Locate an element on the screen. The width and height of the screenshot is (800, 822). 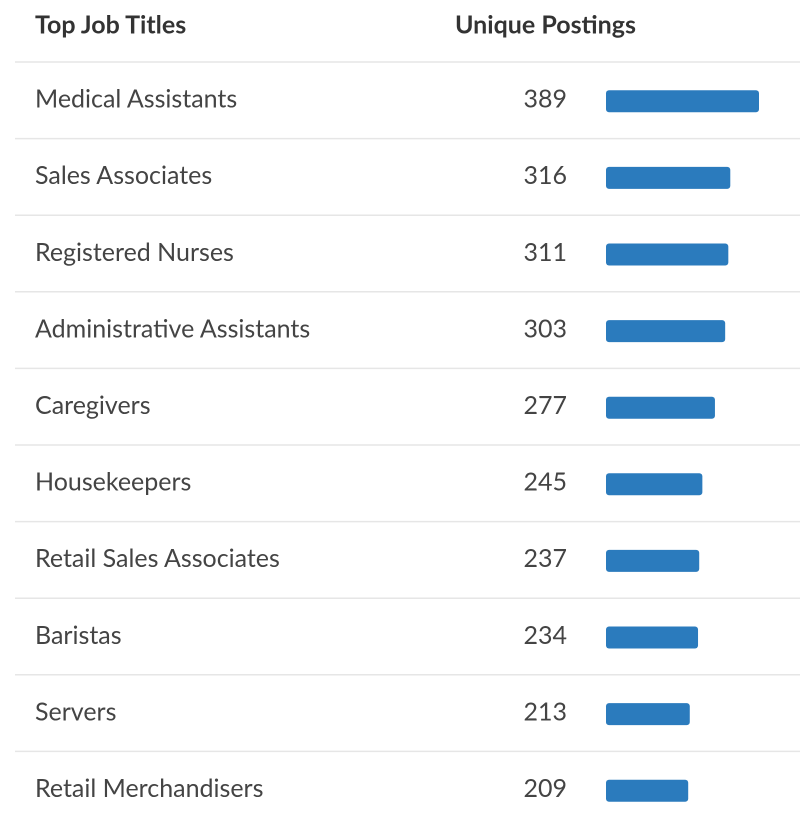
job-title: Medical Assistants is located at coordinates (136, 99).